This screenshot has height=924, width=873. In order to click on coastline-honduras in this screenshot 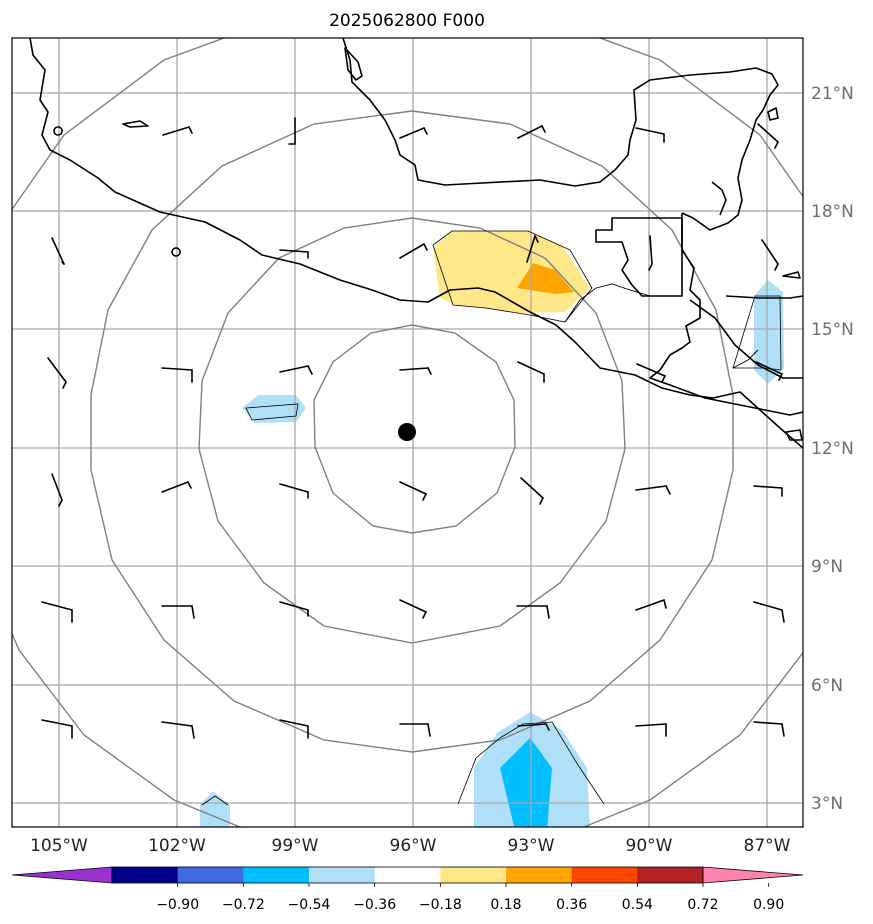, I will do `click(764, 297)`.